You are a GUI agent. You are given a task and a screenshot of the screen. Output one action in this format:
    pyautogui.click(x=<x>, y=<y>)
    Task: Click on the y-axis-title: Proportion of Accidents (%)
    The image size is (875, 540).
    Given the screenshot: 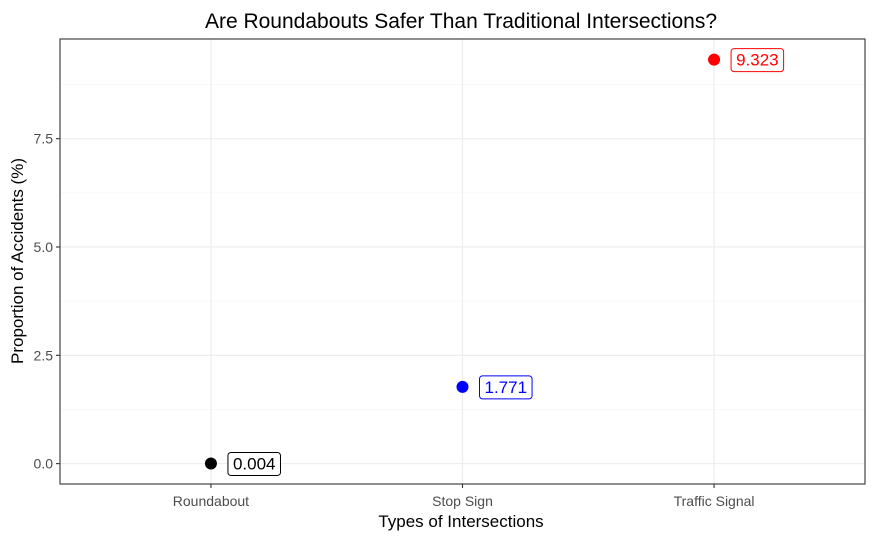 What is the action you would take?
    pyautogui.click(x=17, y=261)
    